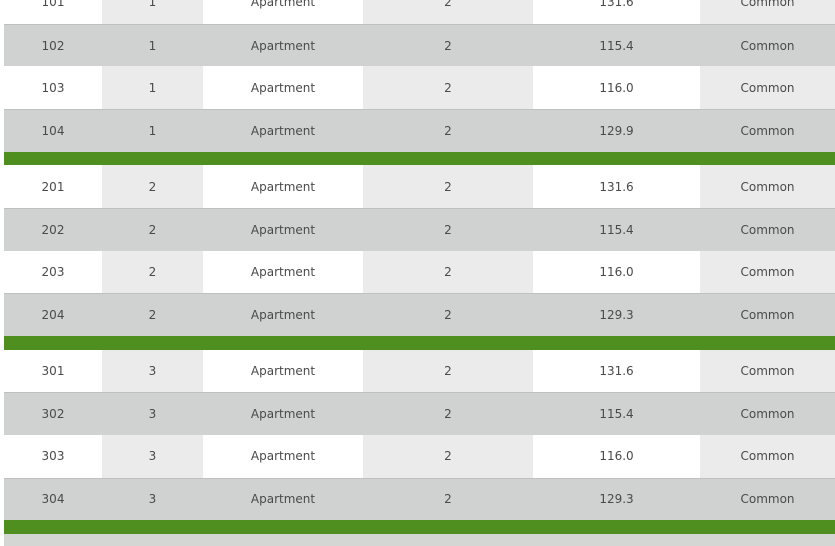 The width and height of the screenshot is (835, 546). I want to click on table-row: 101 1 Apartment 2 131.6 Common, so click(419, 12).